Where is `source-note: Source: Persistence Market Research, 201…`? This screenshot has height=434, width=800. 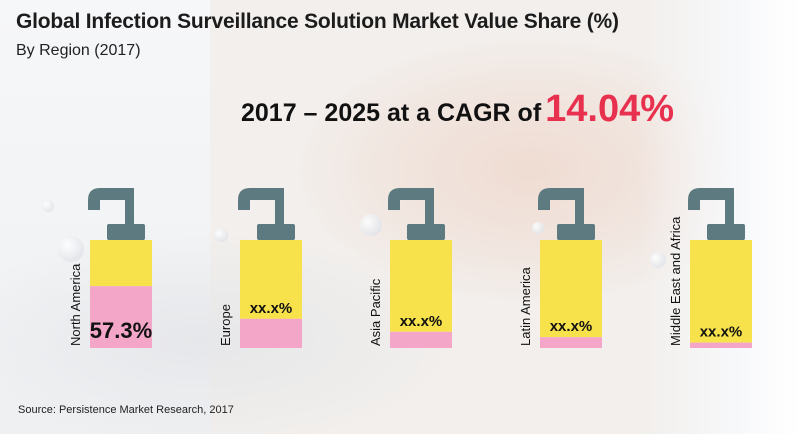 source-note: Source: Persistence Market Research, 201… is located at coordinates (126, 410).